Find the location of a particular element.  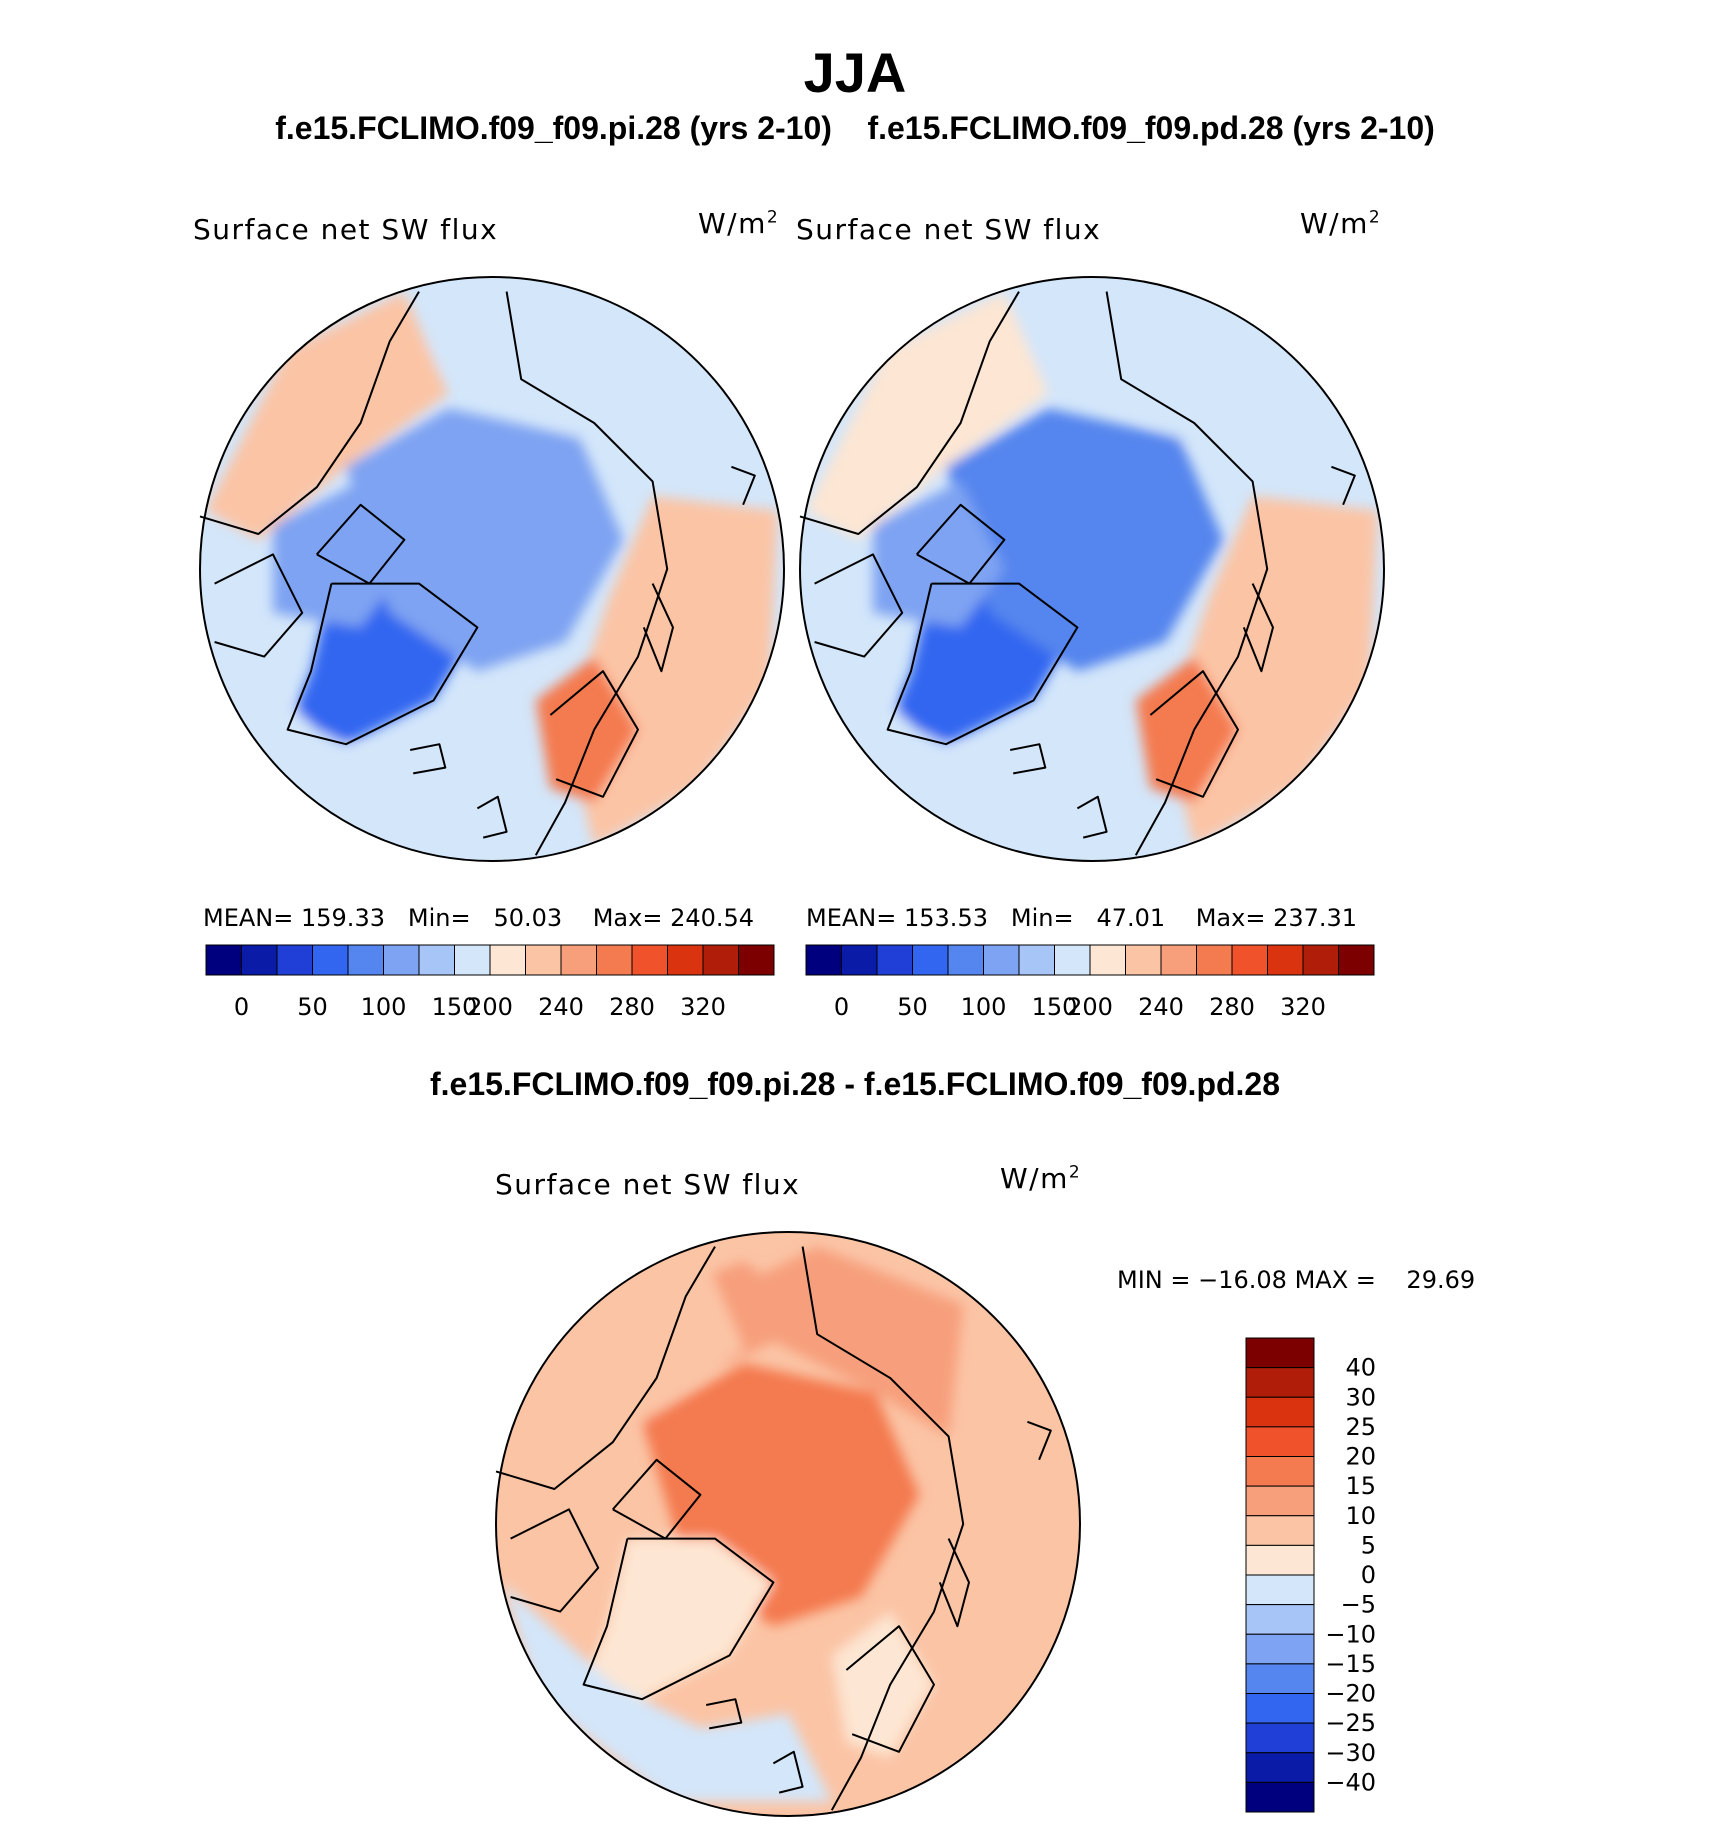

panel2-min-label: Min= is located at coordinates (1042, 918).